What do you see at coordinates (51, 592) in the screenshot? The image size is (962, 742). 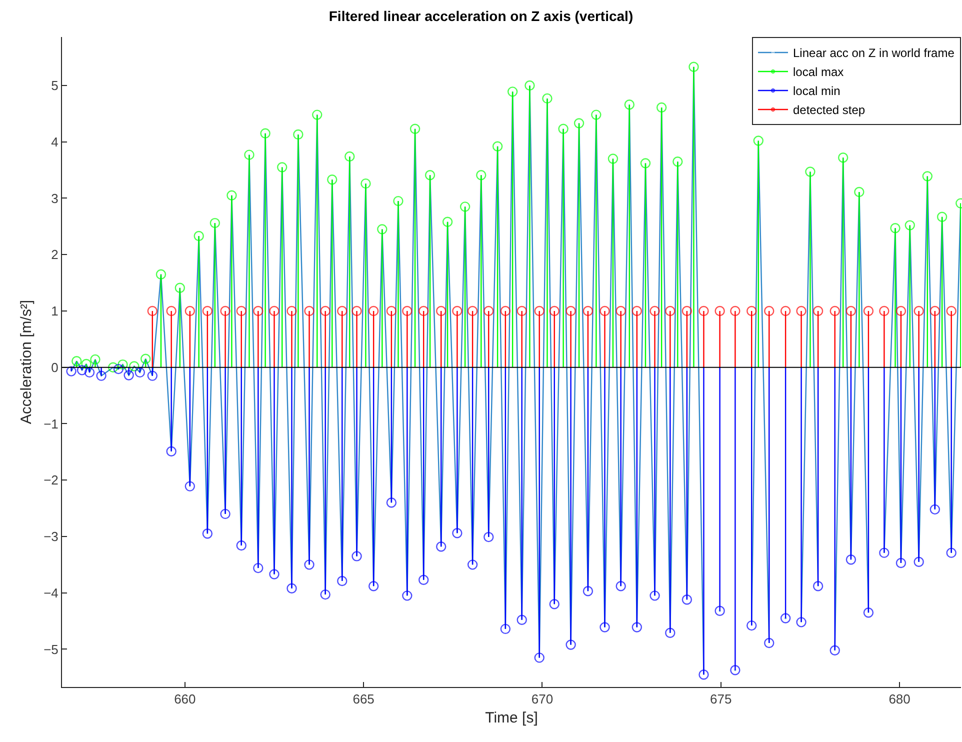 I see `y-tick-label: −4` at bounding box center [51, 592].